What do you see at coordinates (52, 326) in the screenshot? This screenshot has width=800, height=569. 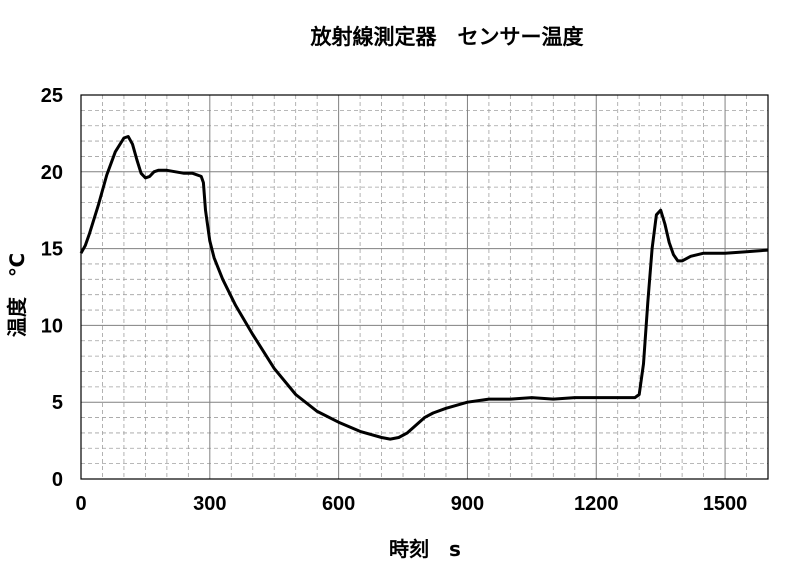 I see `y-tick-label: 10` at bounding box center [52, 326].